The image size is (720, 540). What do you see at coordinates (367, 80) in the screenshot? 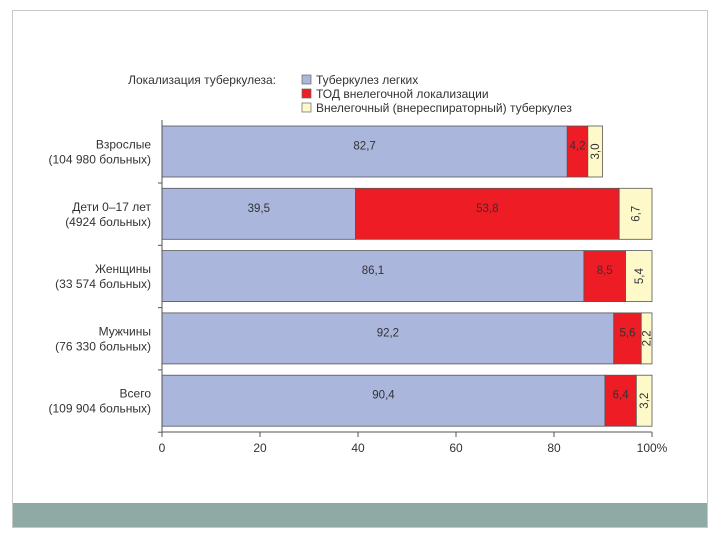
I see `legend-label-1: Туберкулез легких` at bounding box center [367, 80].